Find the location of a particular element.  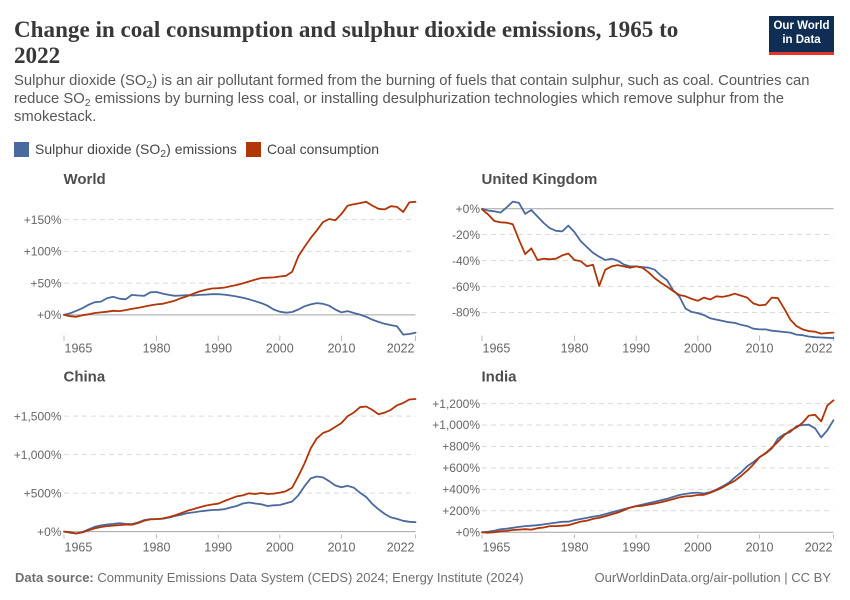

svg-text: +500% is located at coordinates (43, 493).